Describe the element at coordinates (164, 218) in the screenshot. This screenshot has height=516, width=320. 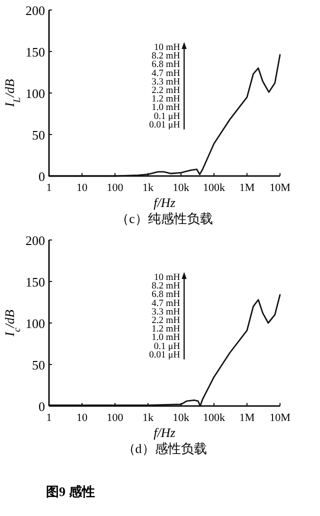
I see `text: （c）纯感性负载` at that location.